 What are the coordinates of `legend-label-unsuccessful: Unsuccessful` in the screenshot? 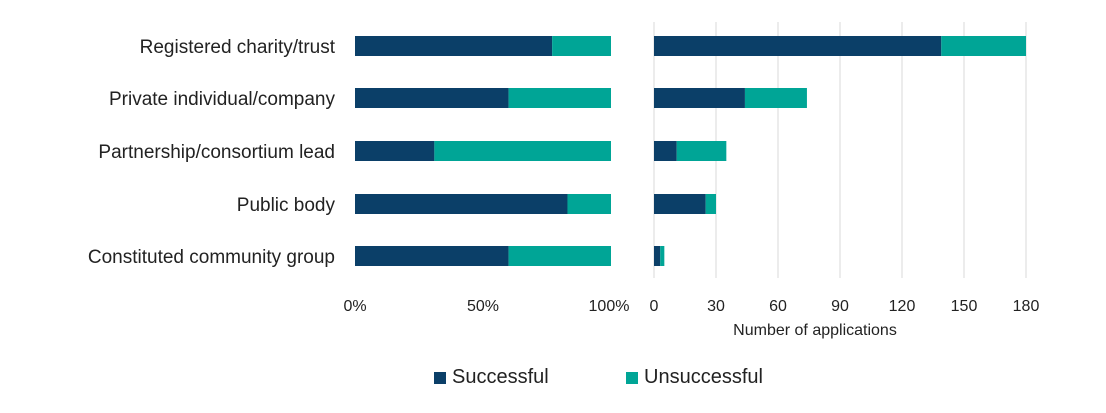 It's located at (703, 377).